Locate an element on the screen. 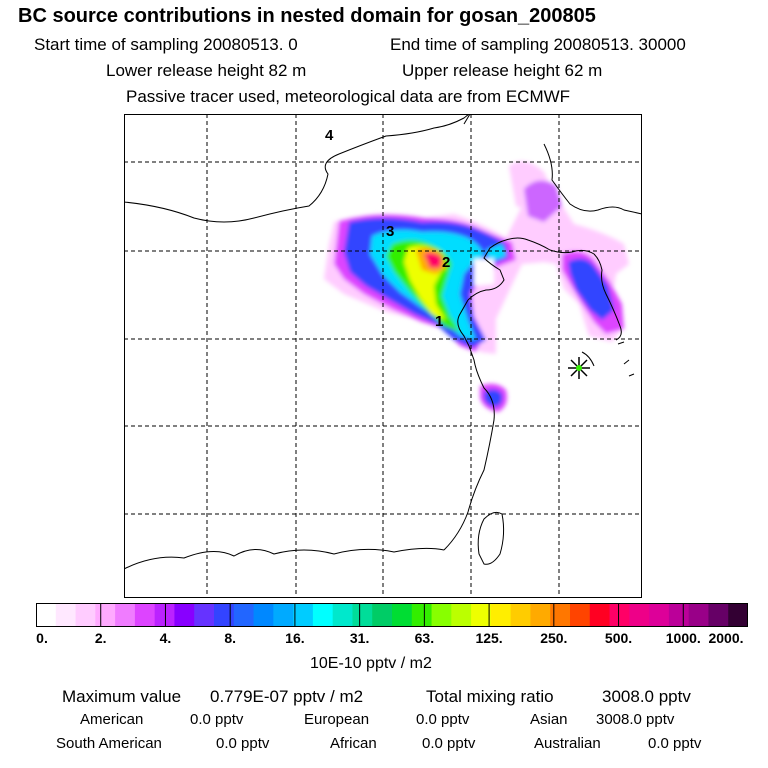  region-name: European is located at coordinates (337, 719).